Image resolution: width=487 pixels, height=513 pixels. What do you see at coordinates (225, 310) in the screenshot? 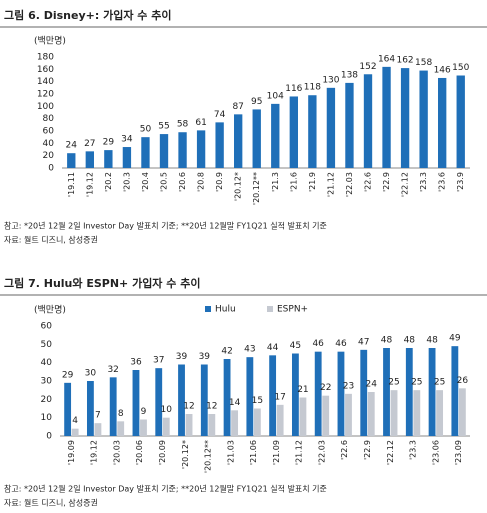
I see `legend-label: Hulu` at bounding box center [225, 310].